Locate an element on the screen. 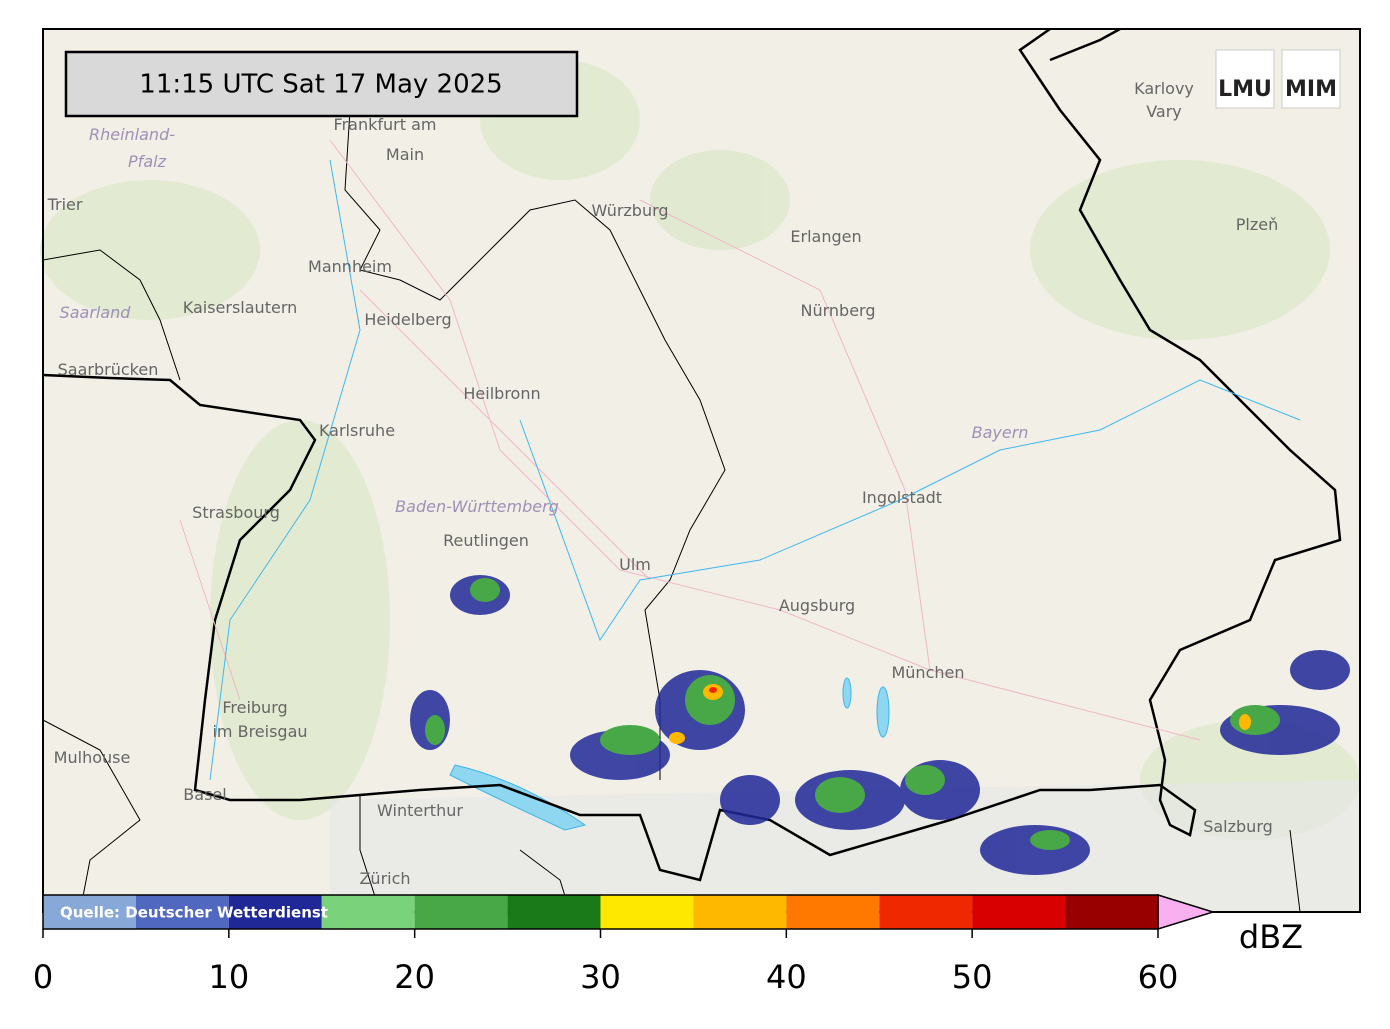 Image resolution: width=1390 pixels, height=1029 pixels. place-label: Mannheim is located at coordinates (350, 266).